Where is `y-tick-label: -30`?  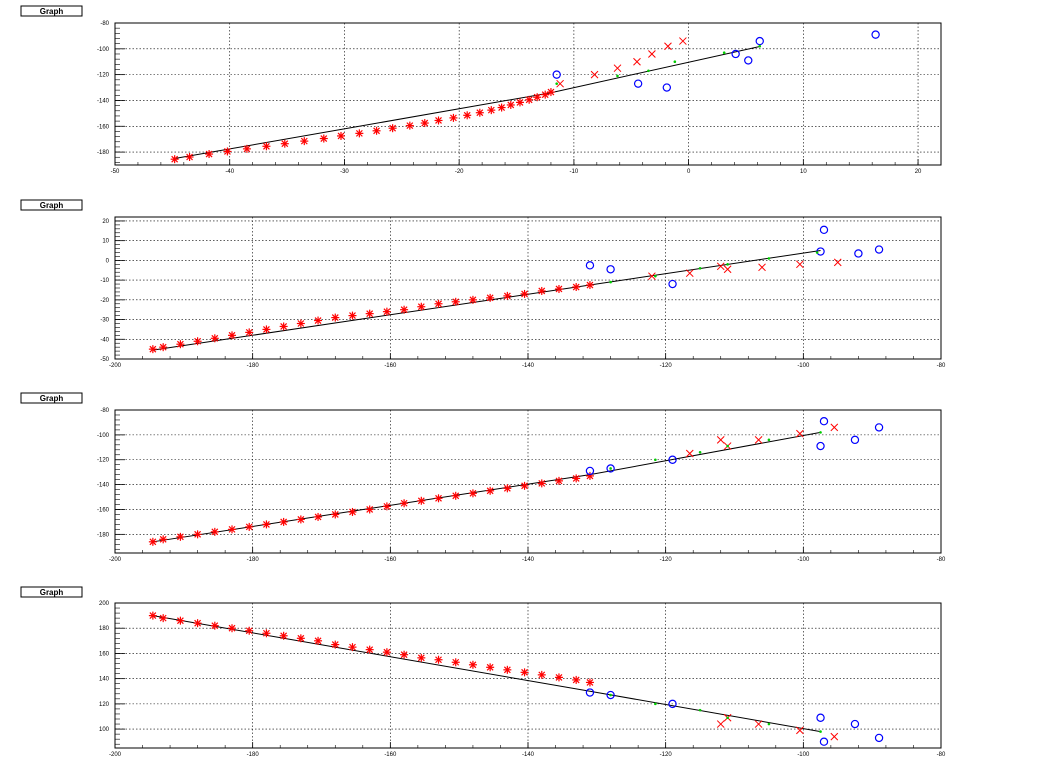 y-tick-label: -30 is located at coordinates (104, 321).